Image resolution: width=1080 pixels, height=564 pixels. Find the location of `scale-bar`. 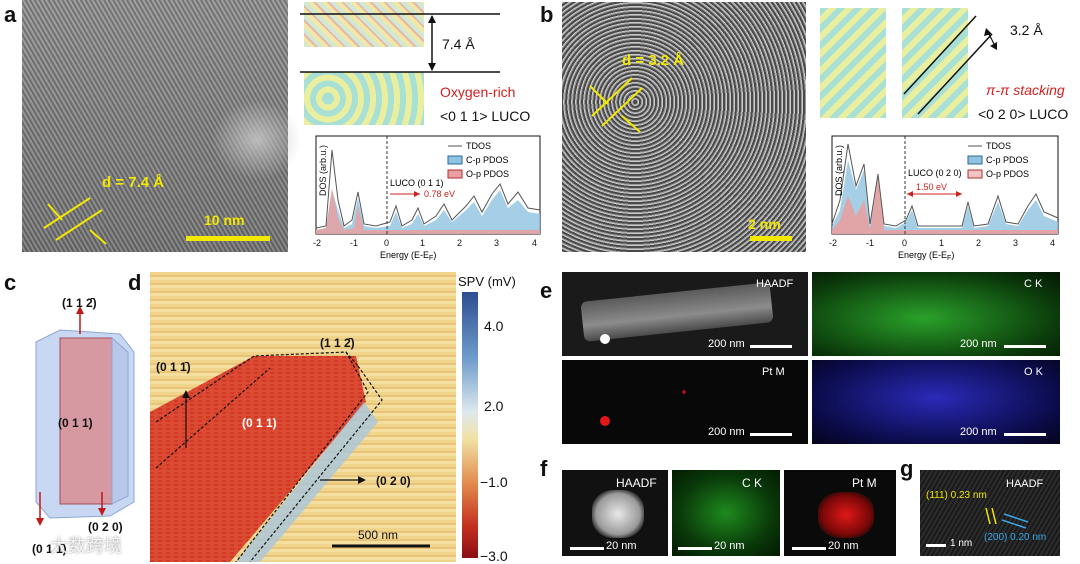

scale-bar is located at coordinates (228, 238).